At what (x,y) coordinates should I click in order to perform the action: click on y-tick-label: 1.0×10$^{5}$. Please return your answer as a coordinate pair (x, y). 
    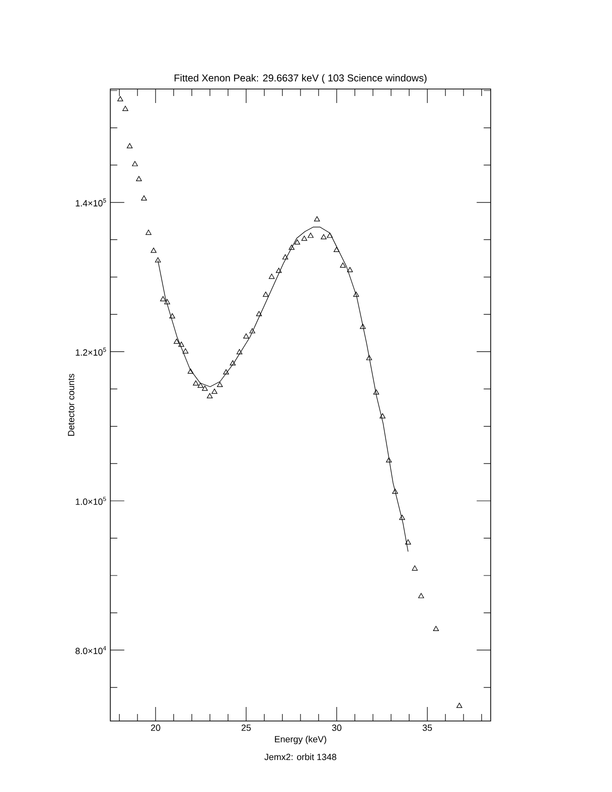
    Looking at the image, I should click on (91, 500).